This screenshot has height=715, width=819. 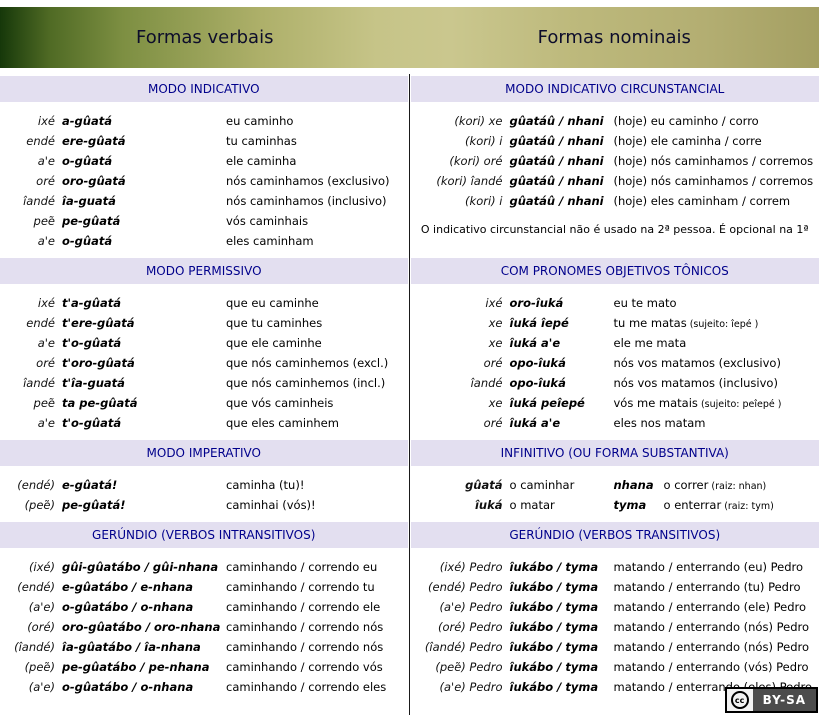 I want to click on table-row: endé ere-gûatá tu caminhas, so click(x=204, y=141).